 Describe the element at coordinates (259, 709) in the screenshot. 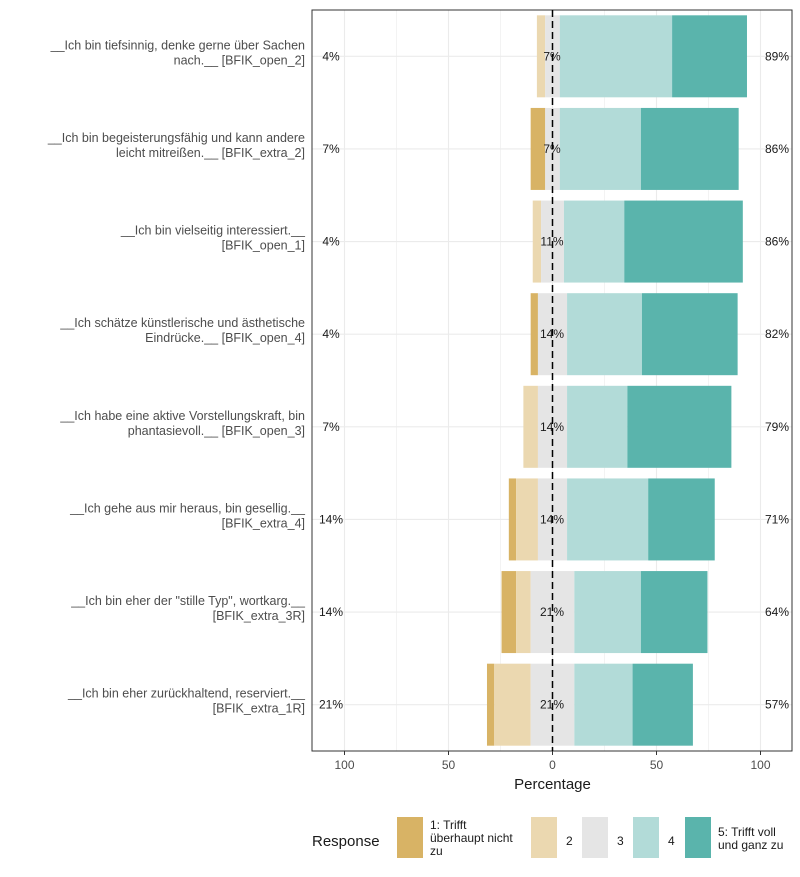

I see `item-label-line: [BFIK_extra_1R]` at that location.